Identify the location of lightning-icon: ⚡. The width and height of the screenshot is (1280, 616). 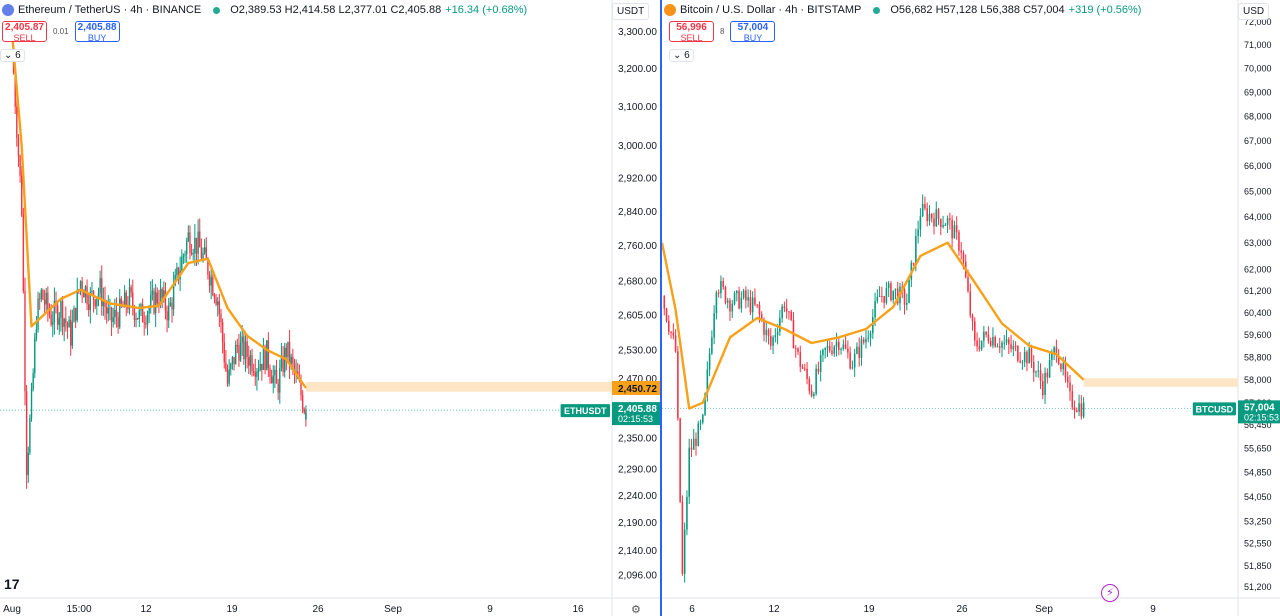
(1110, 593).